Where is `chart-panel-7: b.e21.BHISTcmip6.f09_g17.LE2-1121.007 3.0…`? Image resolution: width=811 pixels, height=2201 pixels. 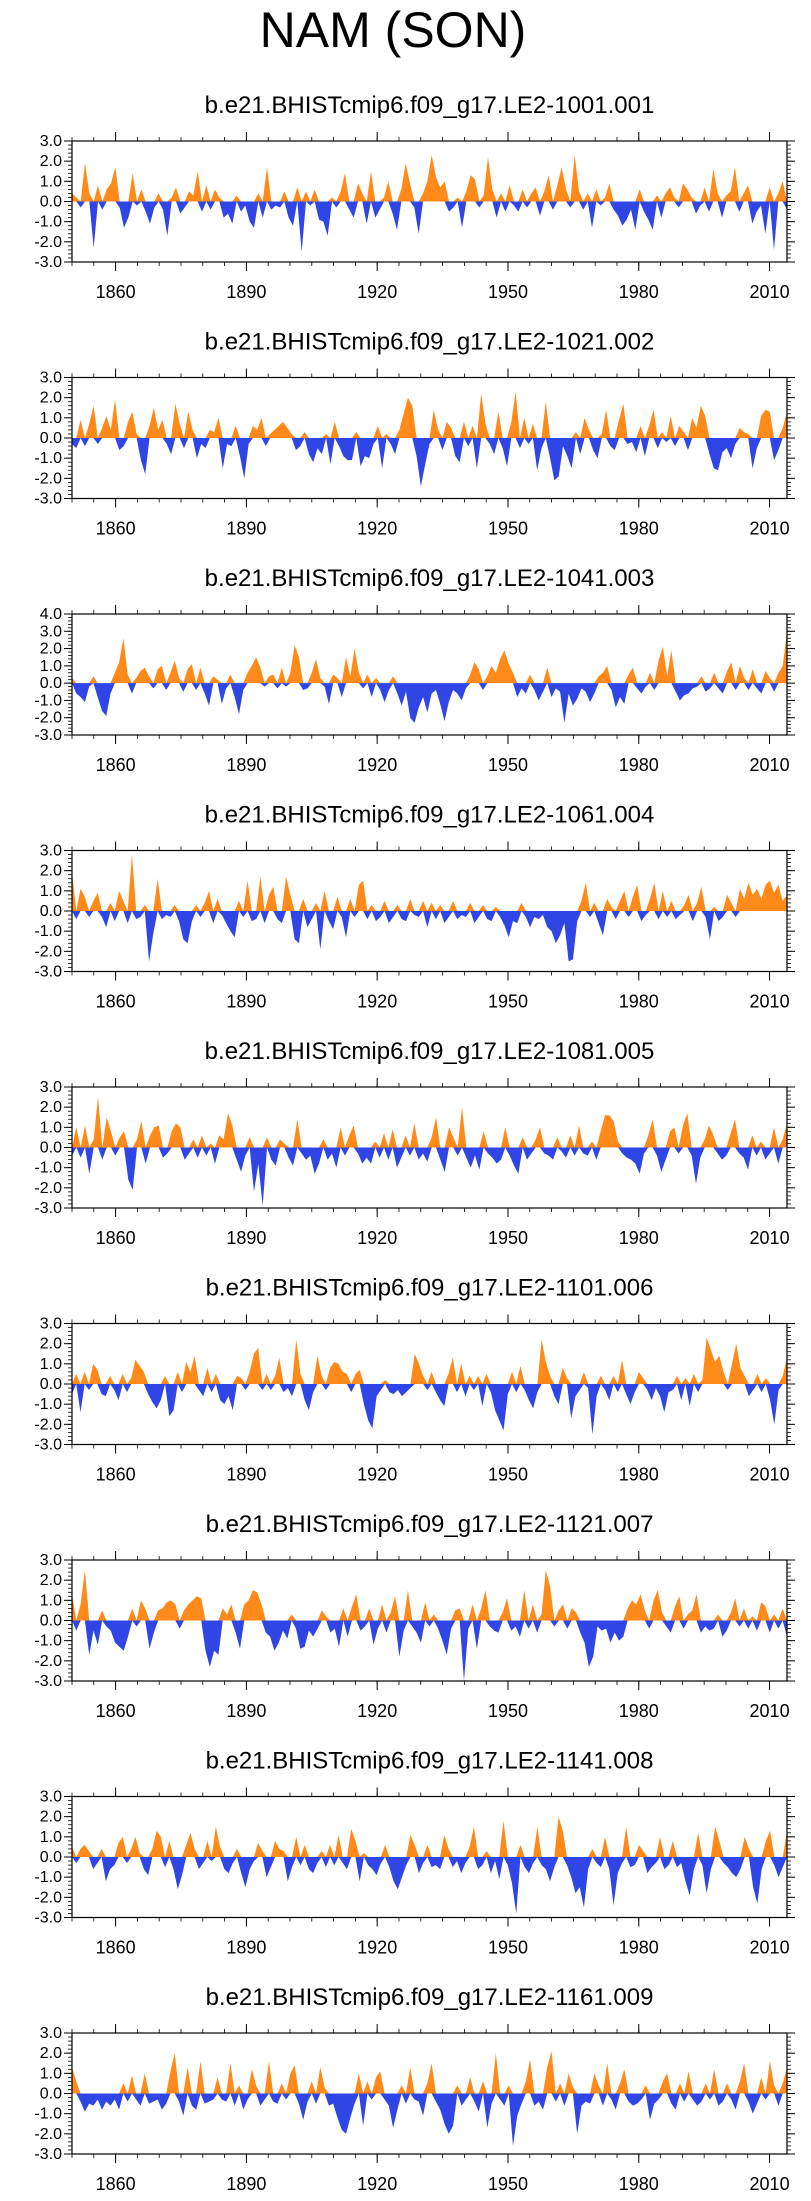
chart-panel-7: b.e21.BHISTcmip6.f09_g17.LE2-1121.007 3.0… is located at coordinates (414, 1616).